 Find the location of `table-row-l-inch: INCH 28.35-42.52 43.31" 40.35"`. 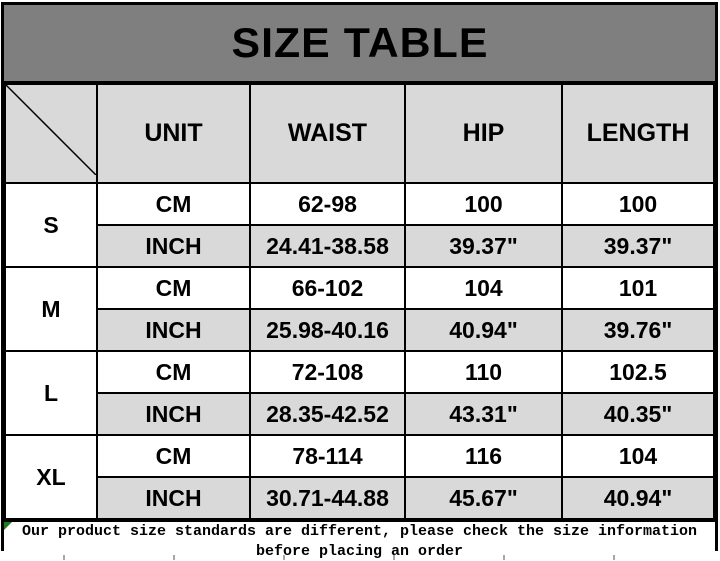

table-row-l-inch: INCH 28.35-42.52 43.31" 40.35" is located at coordinates (360, 414).